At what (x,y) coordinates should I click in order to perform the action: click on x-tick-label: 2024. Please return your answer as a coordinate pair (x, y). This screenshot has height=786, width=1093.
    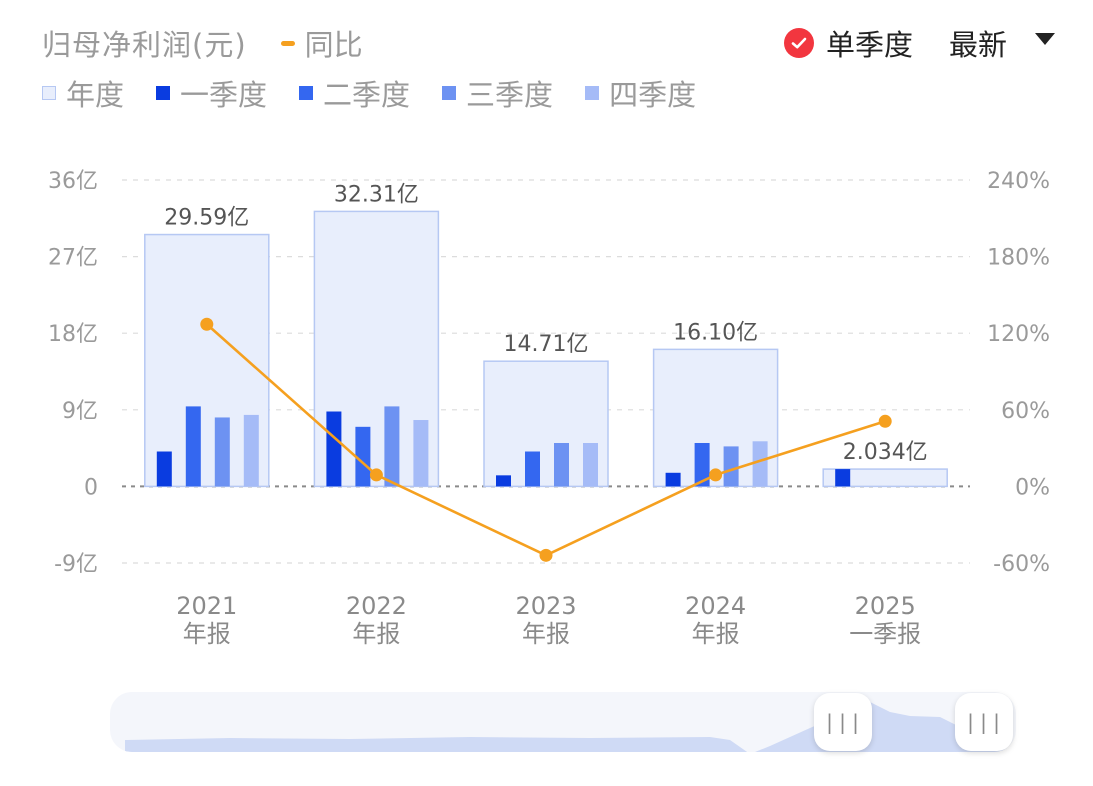
    Looking at the image, I should click on (715, 606).